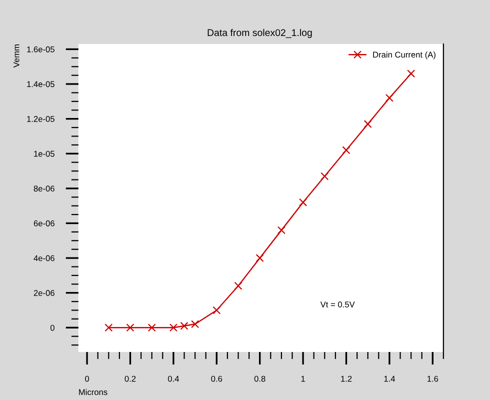 This screenshot has width=490, height=400. What do you see at coordinates (44, 293) in the screenshot?
I see `y-tick-label: 2e-06` at bounding box center [44, 293].